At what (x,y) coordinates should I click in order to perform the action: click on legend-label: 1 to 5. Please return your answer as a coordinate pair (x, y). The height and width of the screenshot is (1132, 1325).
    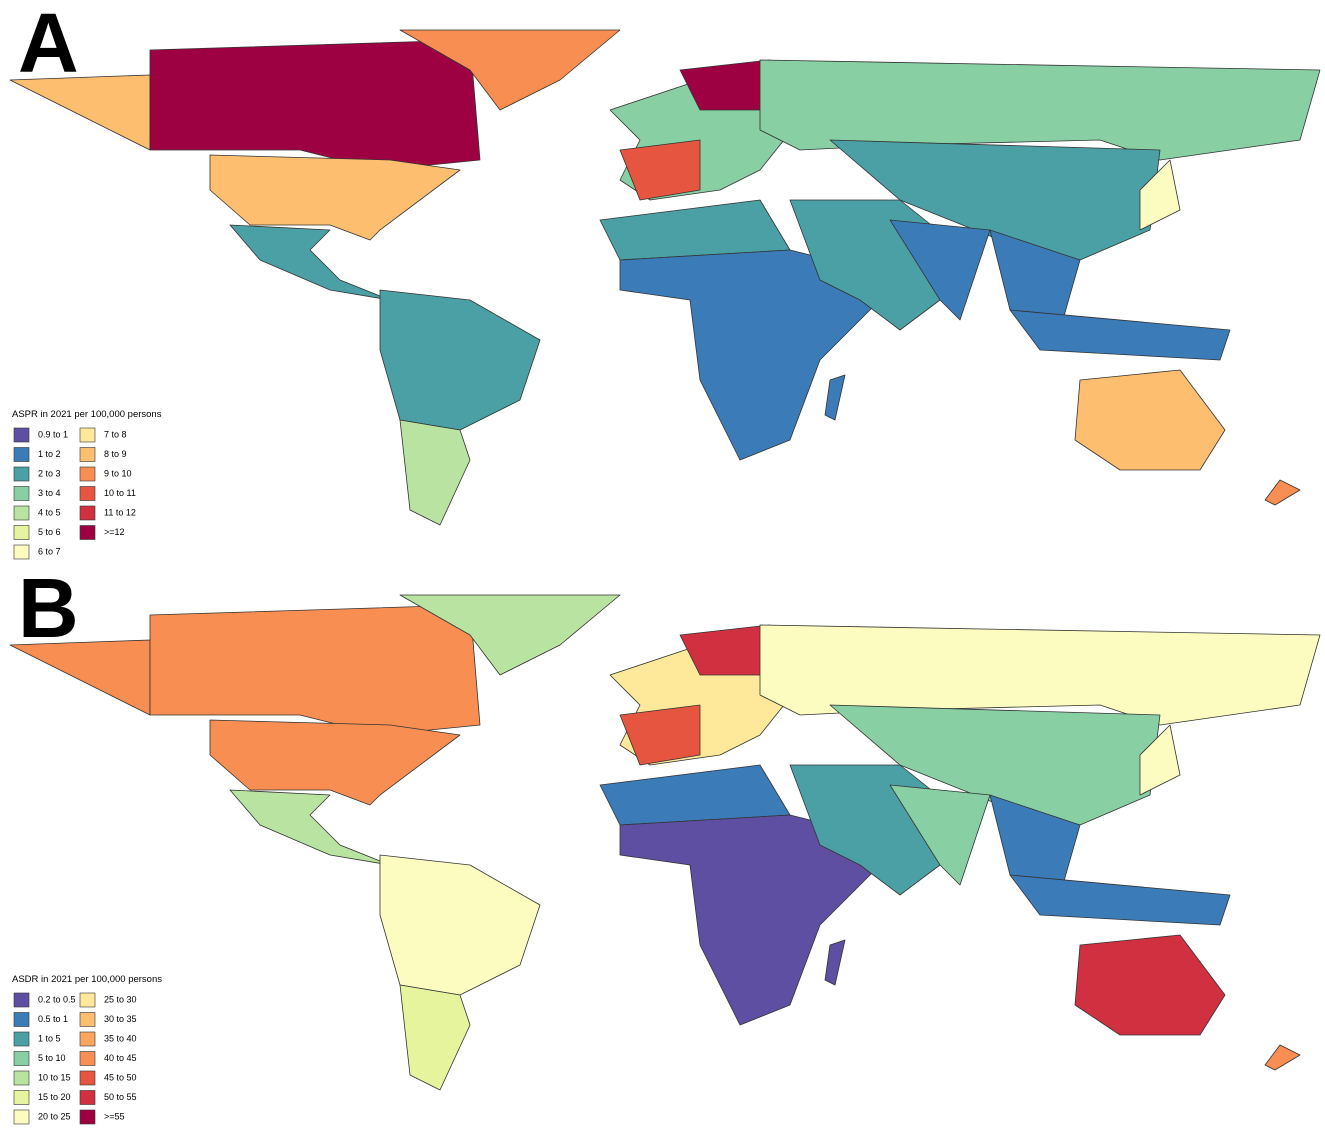
    Looking at the image, I should click on (49, 1038).